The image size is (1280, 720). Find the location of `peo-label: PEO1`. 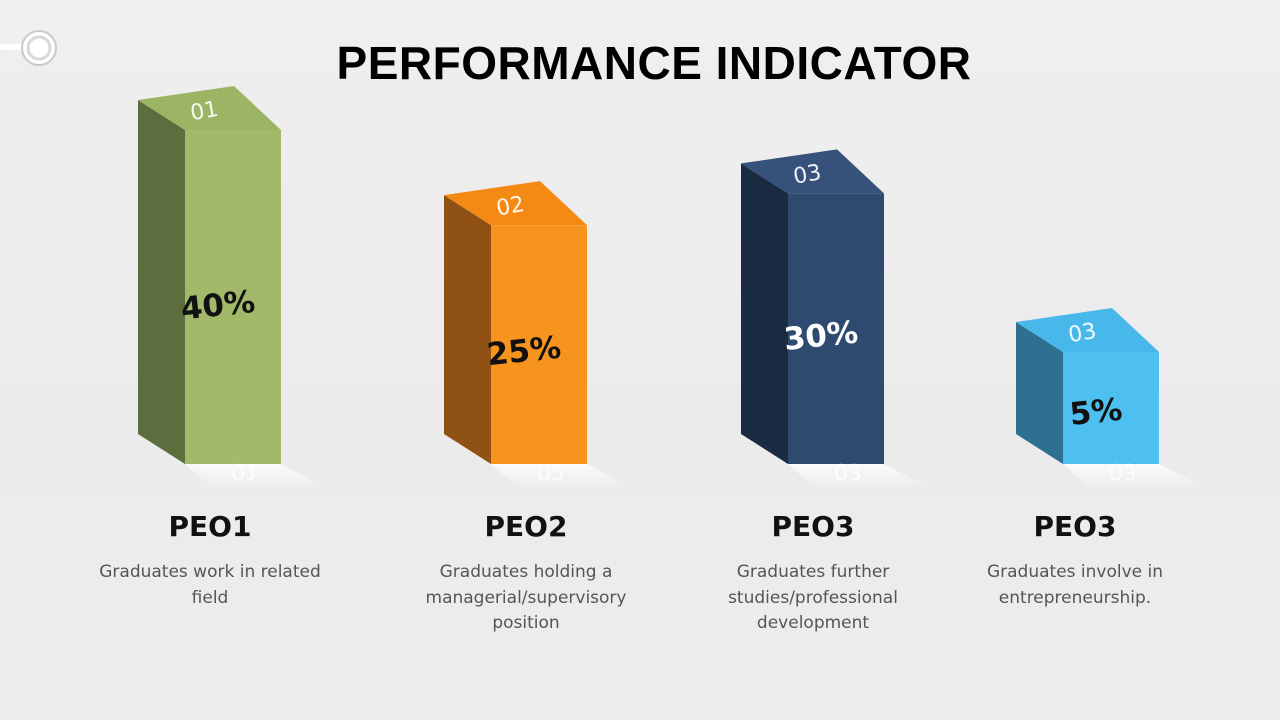

peo-label: PEO1 is located at coordinates (210, 526).